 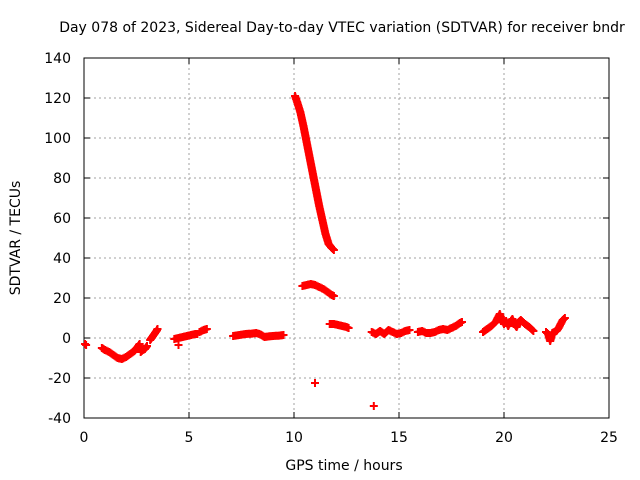 I want to click on y-tick-label: 100, so click(x=57, y=139).